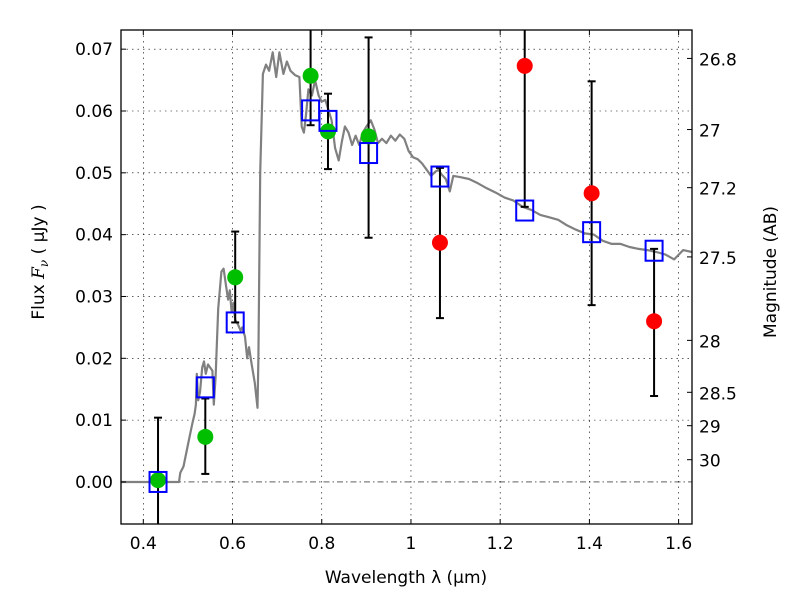 The image size is (800, 600). I want to click on y-axis-label-subscript: ν, so click(44, 263).